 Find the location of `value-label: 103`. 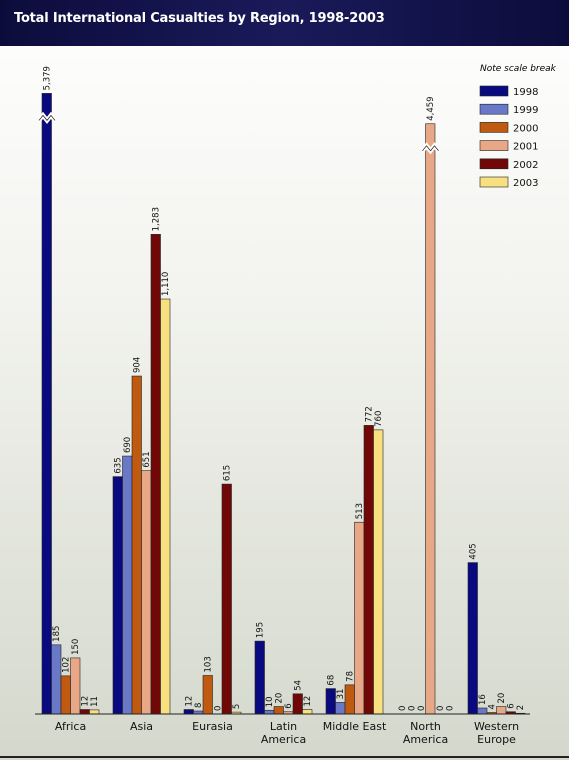

value-label: 103 is located at coordinates (209, 664).